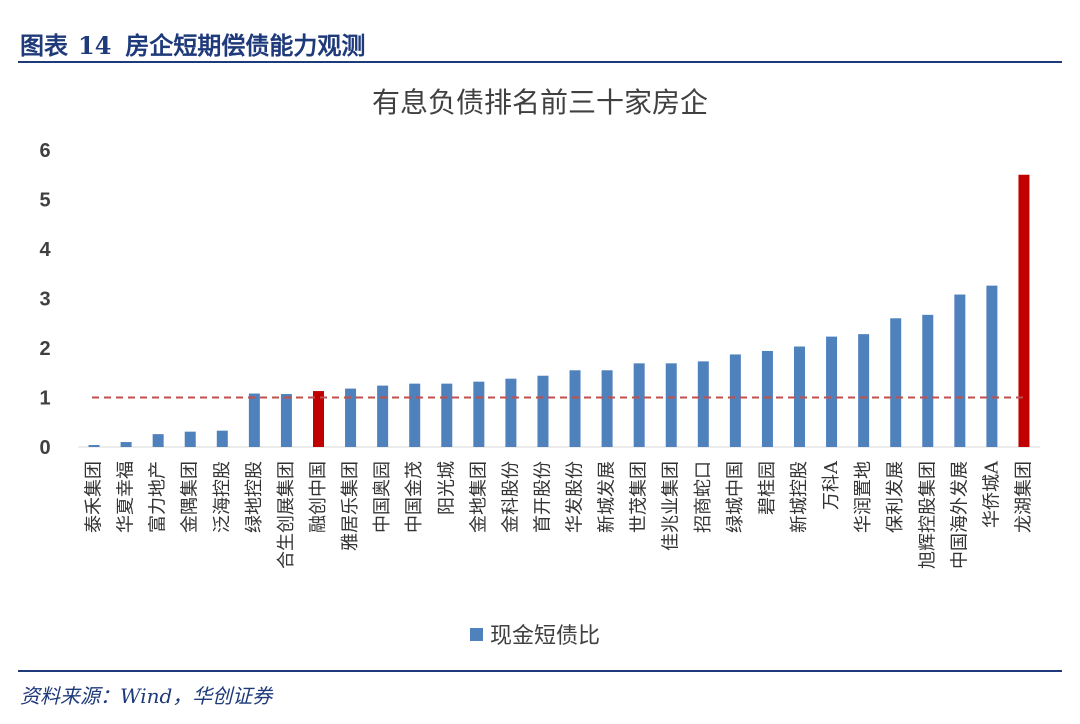 This screenshot has width=1080, height=724. Describe the element at coordinates (414, 497) in the screenshot. I see `x-tick-label: 中国金茂` at that location.